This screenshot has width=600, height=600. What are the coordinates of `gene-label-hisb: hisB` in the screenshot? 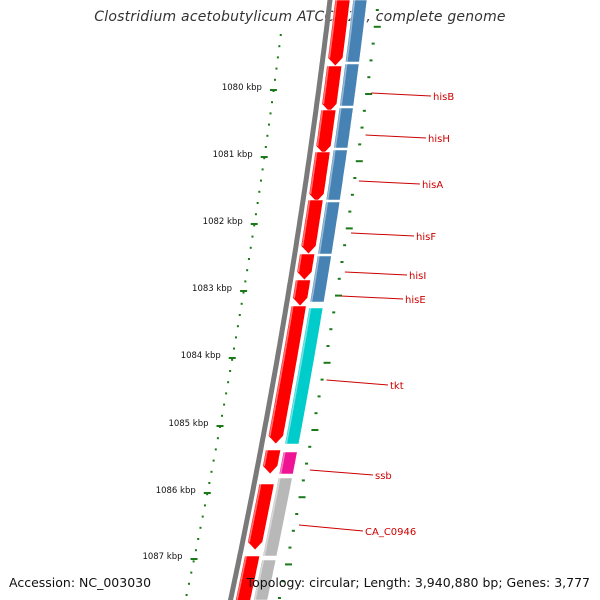 It's located at (443, 97).